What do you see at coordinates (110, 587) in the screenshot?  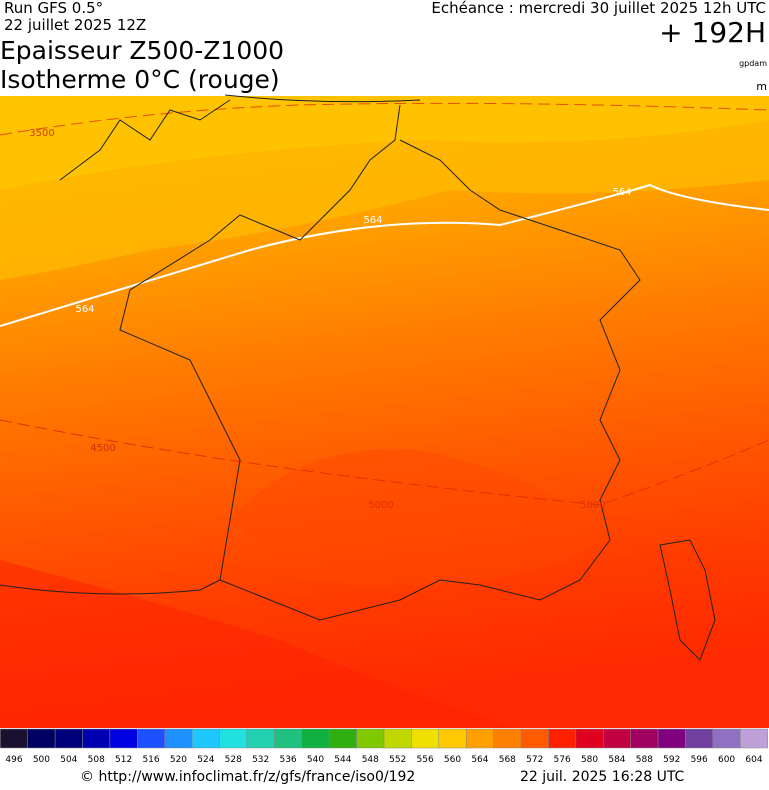 I see `spain-coast` at bounding box center [110, 587].